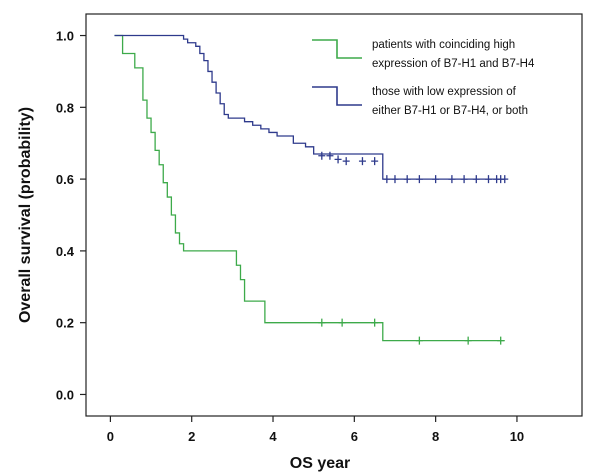 The height and width of the screenshot is (475, 596). Describe the element at coordinates (65, 36) in the screenshot. I see `y-tick-label: 1.0` at that location.